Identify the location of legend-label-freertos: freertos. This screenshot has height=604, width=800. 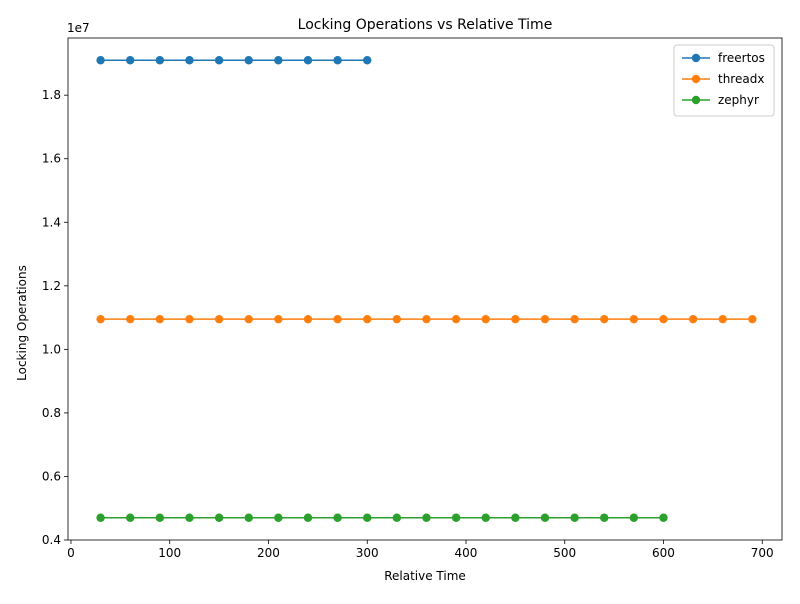
(741, 58).